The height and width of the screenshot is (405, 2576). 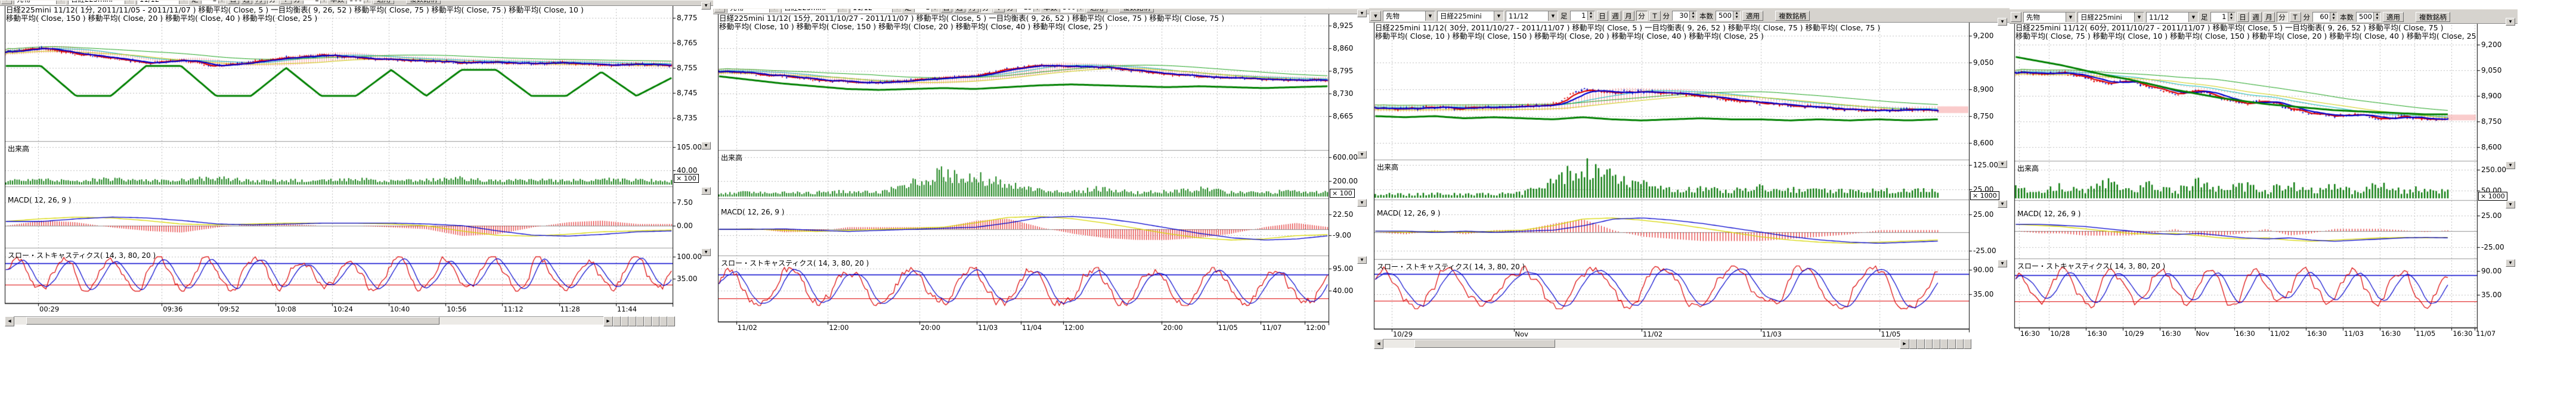 I want to click on minutes-spinner: 15 ▲▼, so click(x=1028, y=11).